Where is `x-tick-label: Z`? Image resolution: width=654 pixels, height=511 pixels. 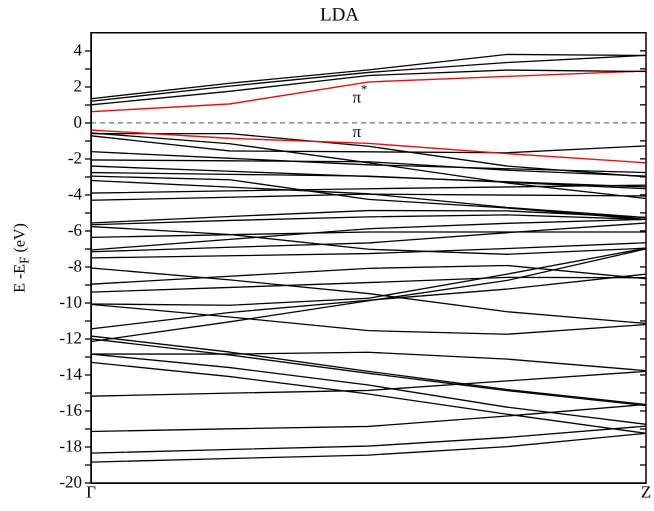 x-tick-label: Z is located at coordinates (646, 492).